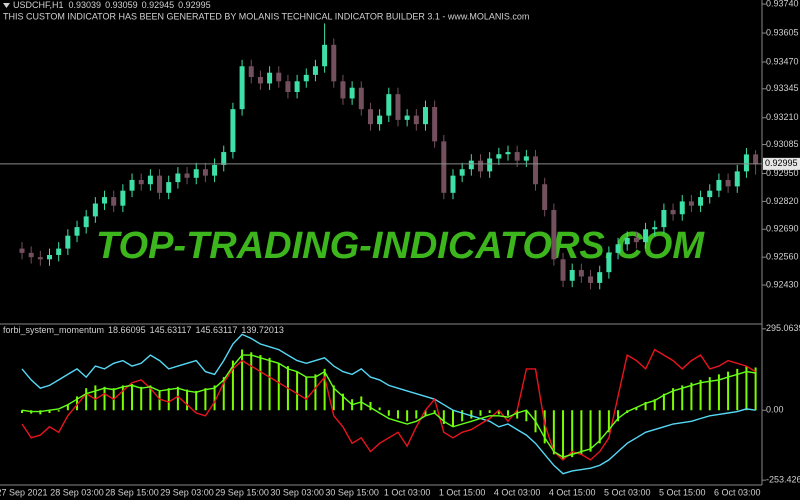 This screenshot has height=500, width=800. What do you see at coordinates (775, 410) in the screenshot?
I see `y-tick-label: 0.00` at bounding box center [775, 410].